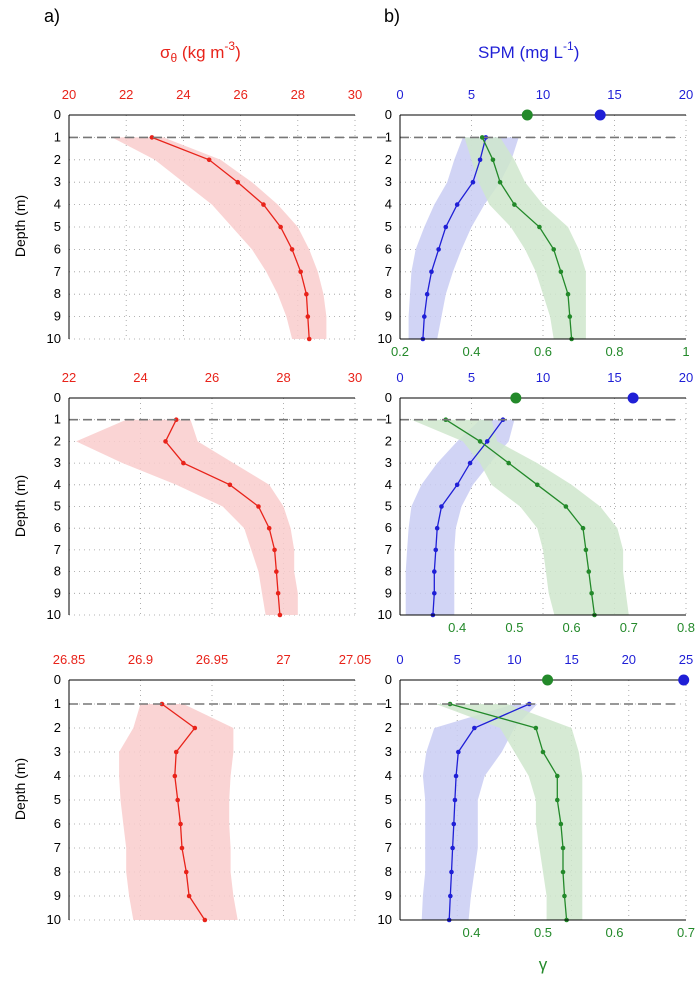  I want to click on sigma-header-sup: -3, so click(229, 46).